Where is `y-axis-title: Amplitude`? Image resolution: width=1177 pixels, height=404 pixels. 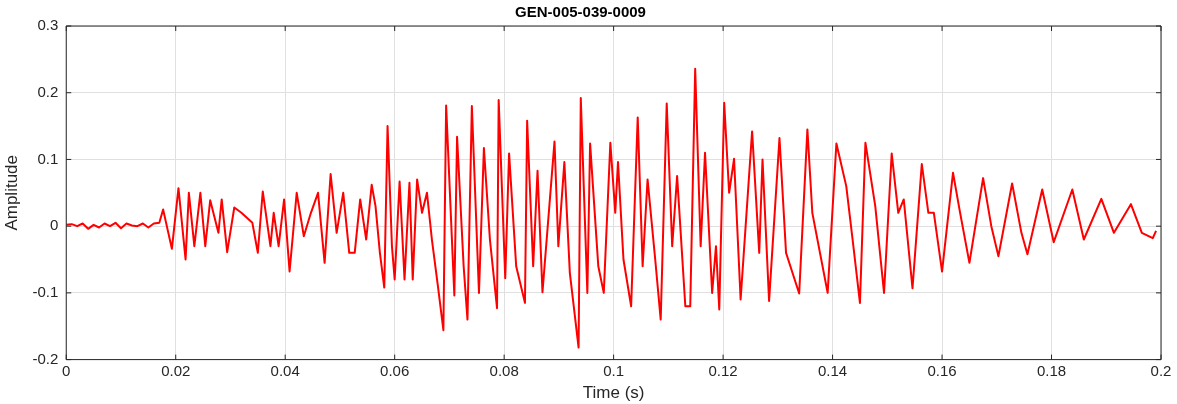
y-axis-title: Amplitude is located at coordinates (11, 193).